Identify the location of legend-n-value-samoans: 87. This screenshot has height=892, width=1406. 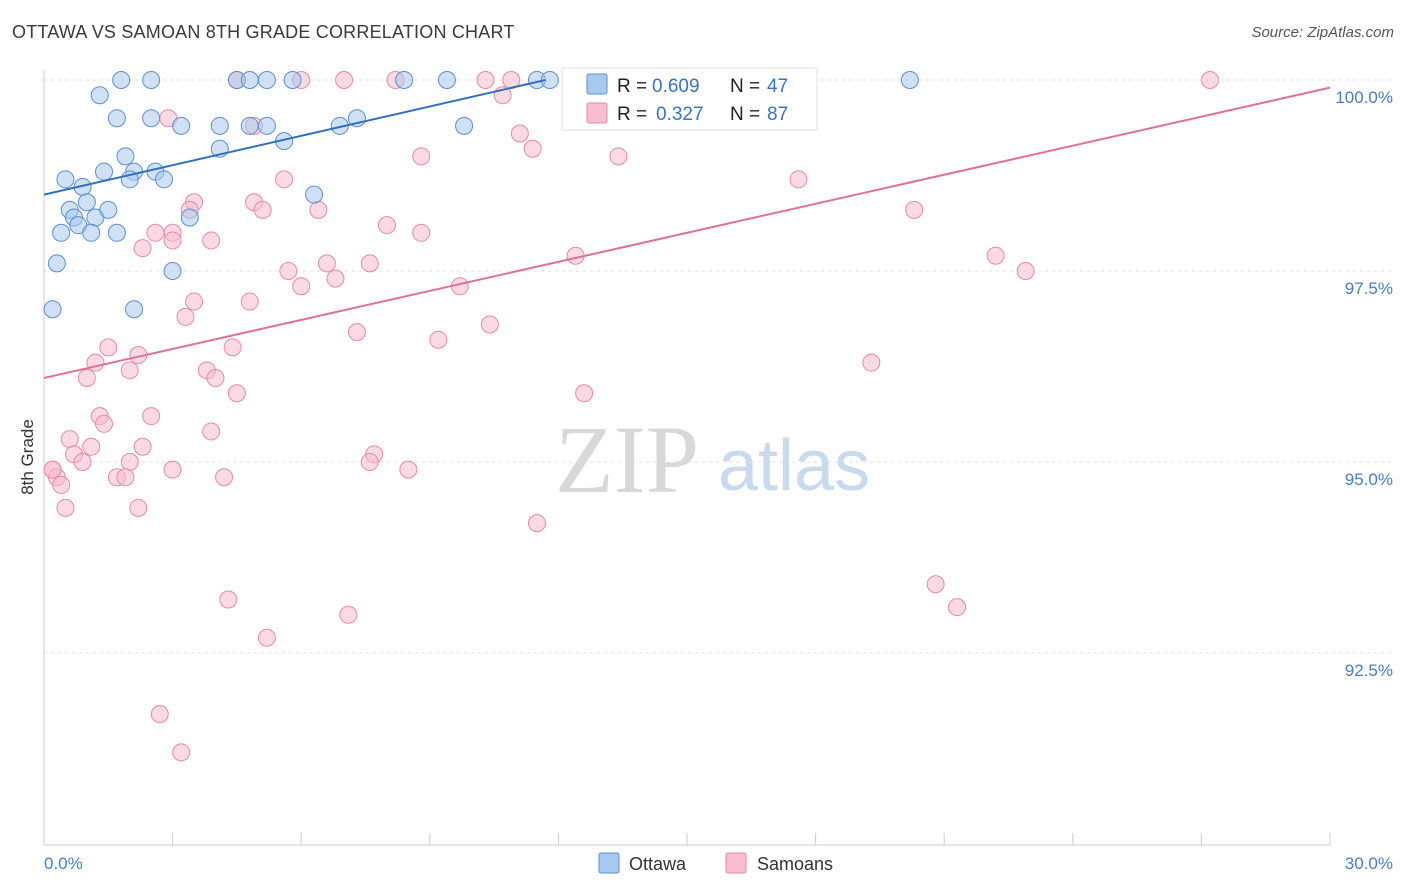
(777, 114).